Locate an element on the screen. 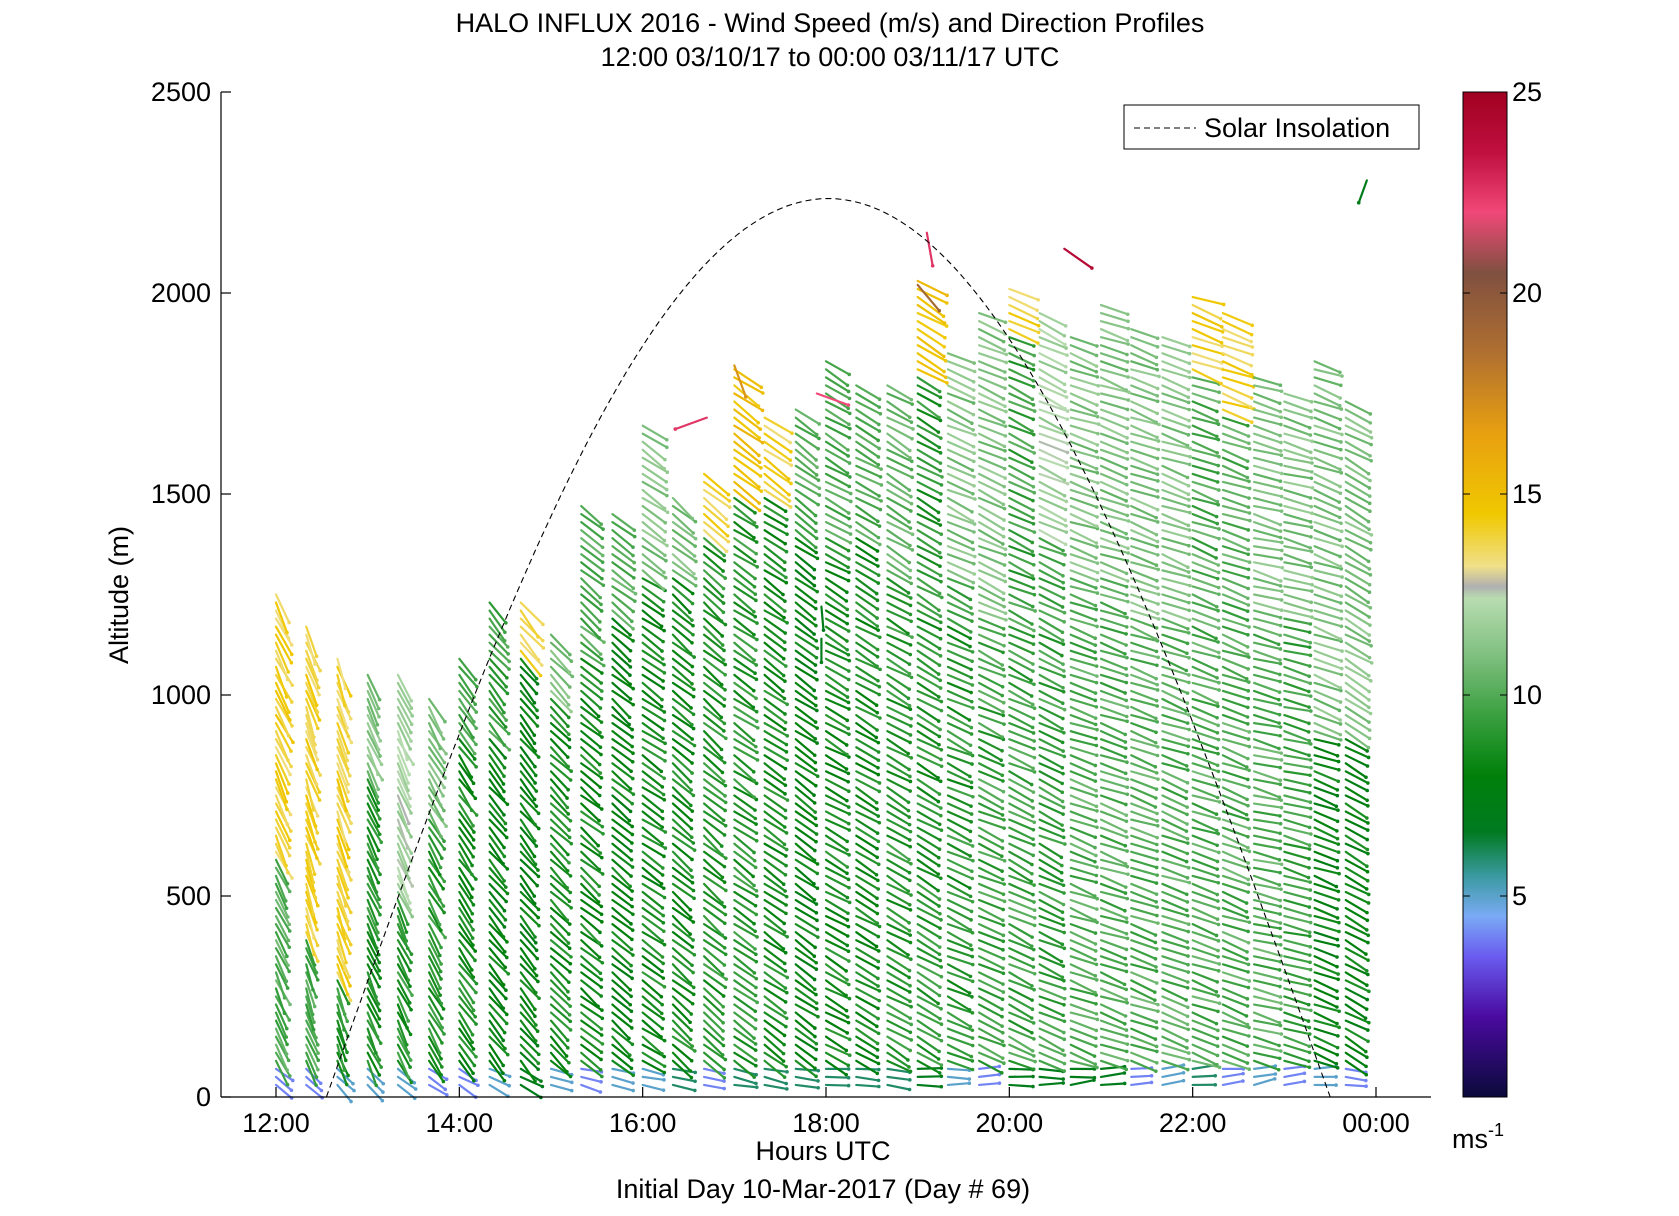  y-tick-label: 2500 is located at coordinates (181, 92).